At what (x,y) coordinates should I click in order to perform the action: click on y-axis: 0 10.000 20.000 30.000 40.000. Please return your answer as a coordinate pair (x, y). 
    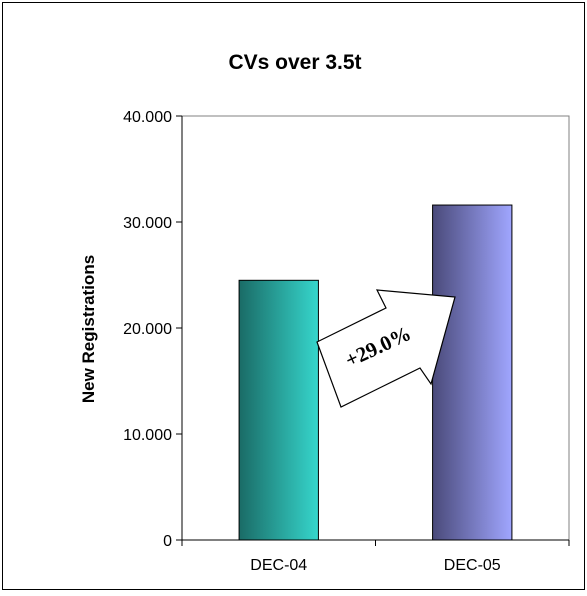
    Looking at the image, I should click on (153, 329).